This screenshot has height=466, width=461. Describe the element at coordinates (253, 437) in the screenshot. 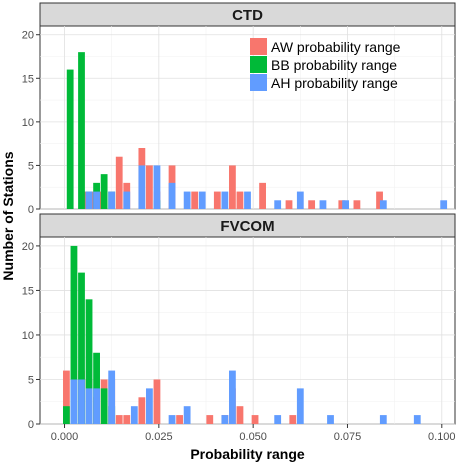

I see `x-tick-label: 0.050` at that location.